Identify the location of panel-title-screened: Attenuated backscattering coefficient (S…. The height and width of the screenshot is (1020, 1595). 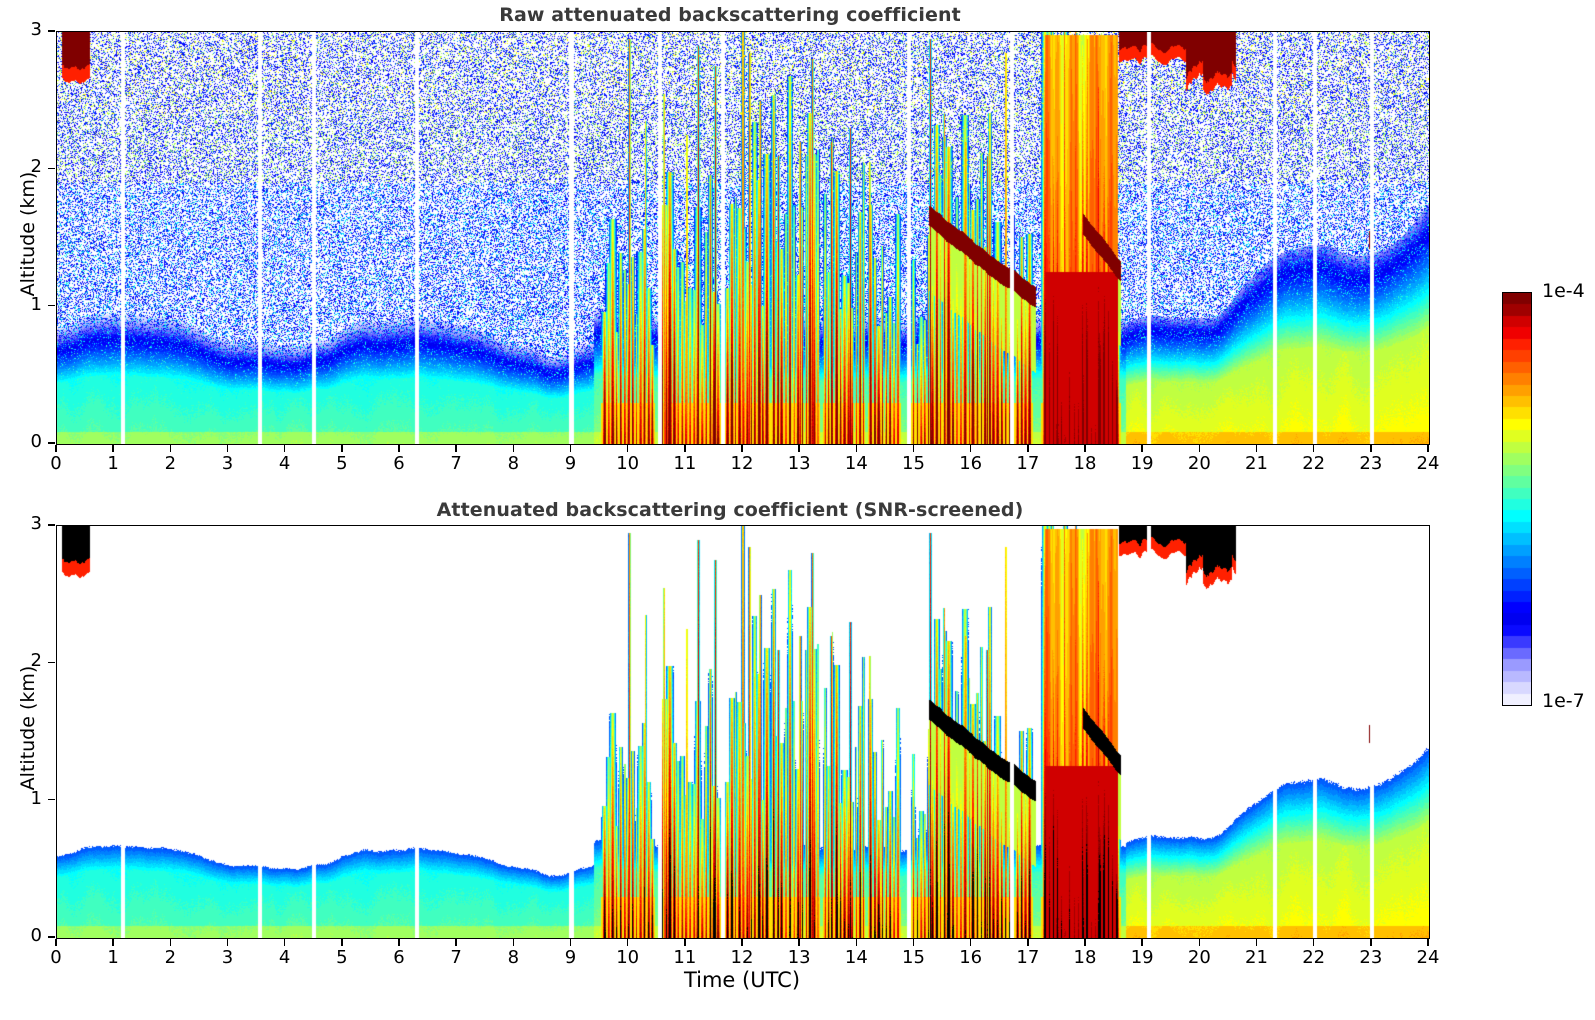
(730, 510).